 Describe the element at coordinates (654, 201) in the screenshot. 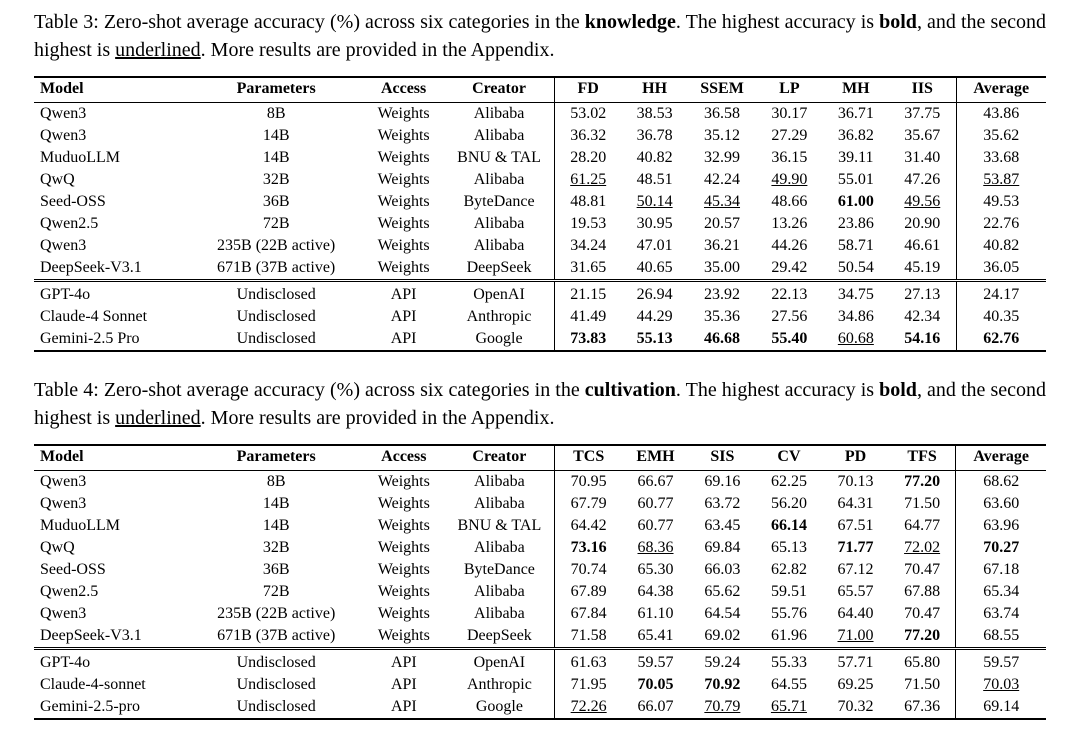

I see `score-cell: 50.14` at that location.